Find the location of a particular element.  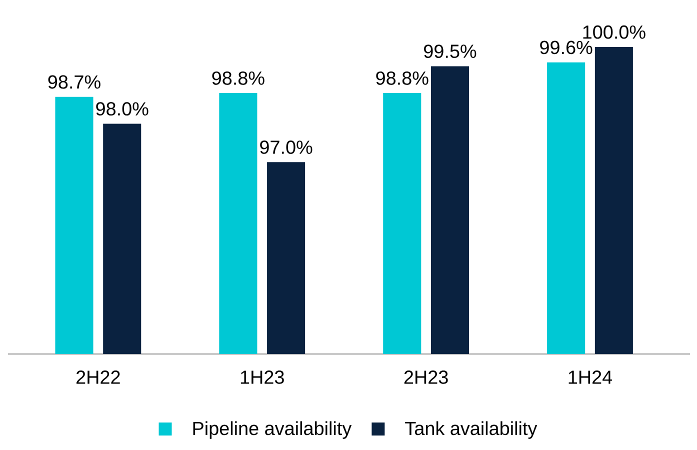

x-tick-label: 2H22 is located at coordinates (98, 377).